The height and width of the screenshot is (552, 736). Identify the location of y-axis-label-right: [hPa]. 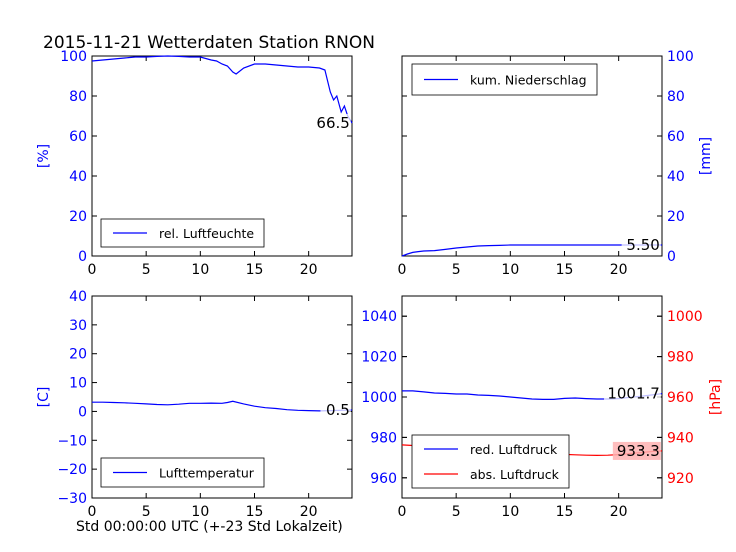
(716, 397).